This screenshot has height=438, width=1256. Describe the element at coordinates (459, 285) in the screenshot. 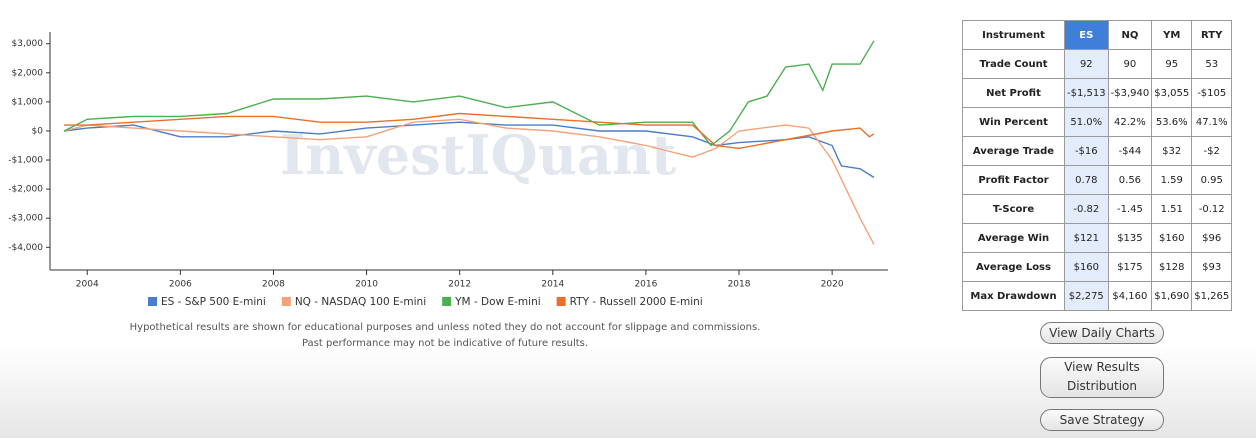

I see `x-tick-label: 2012` at that location.